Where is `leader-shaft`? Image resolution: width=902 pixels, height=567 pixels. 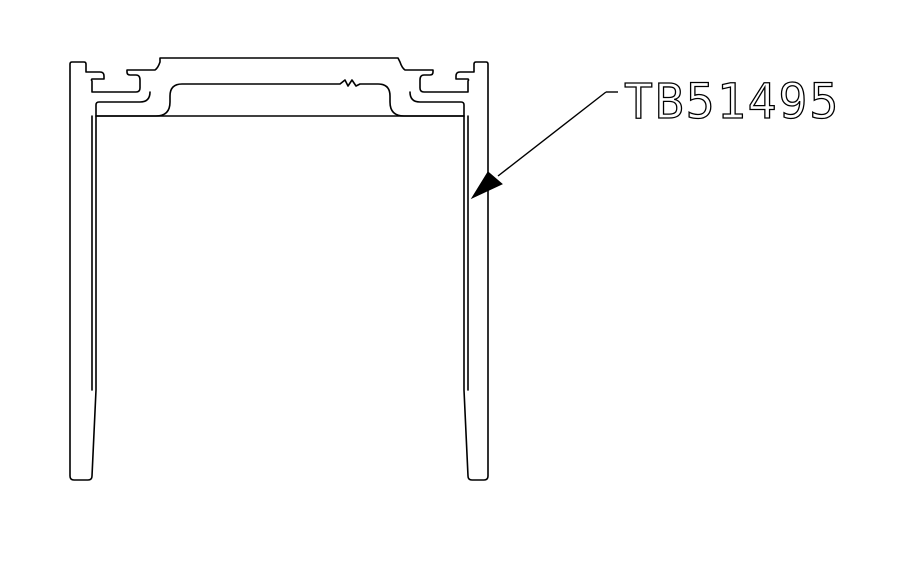 leader-shaft is located at coordinates (552, 134).